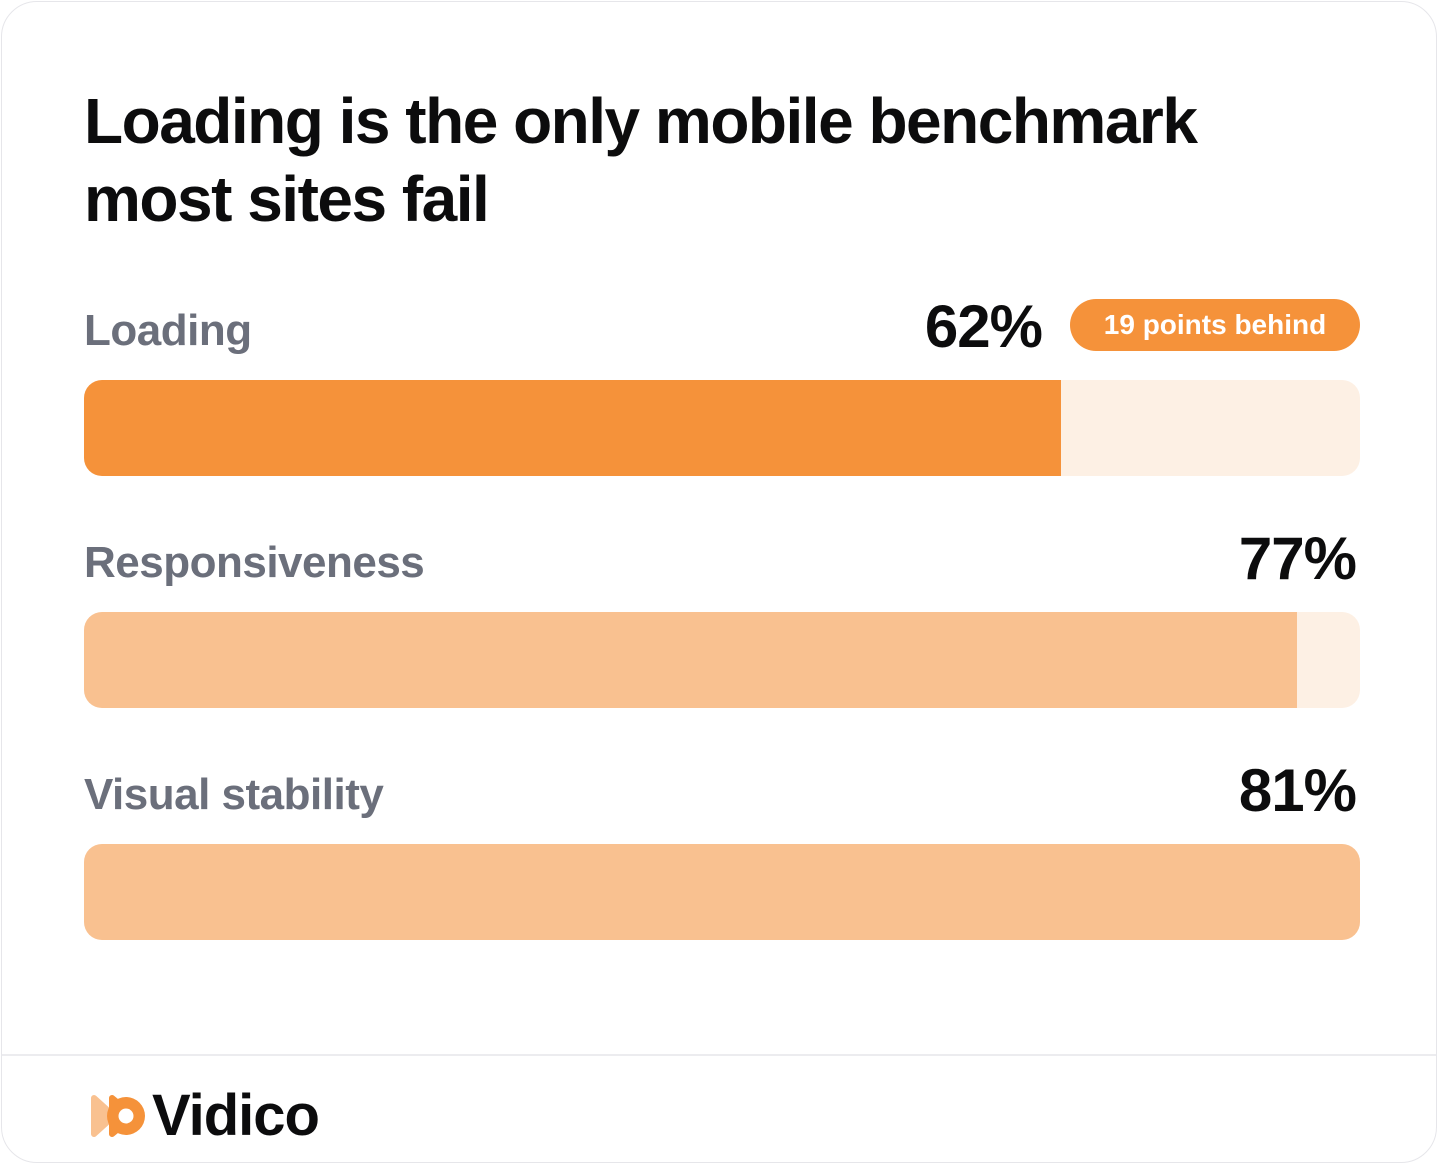  I want to click on points-behind-badge: 19 points behind, so click(1215, 325).